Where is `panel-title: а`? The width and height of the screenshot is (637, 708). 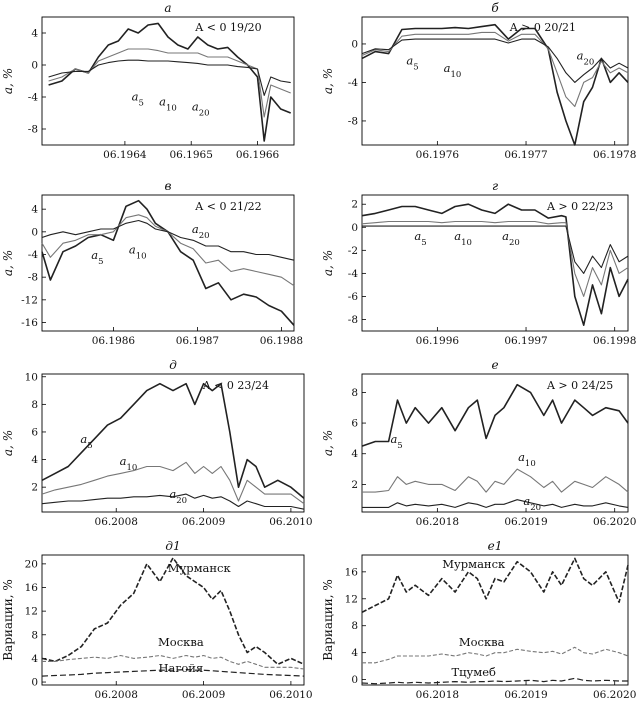 panel-title: а is located at coordinates (167, 8).